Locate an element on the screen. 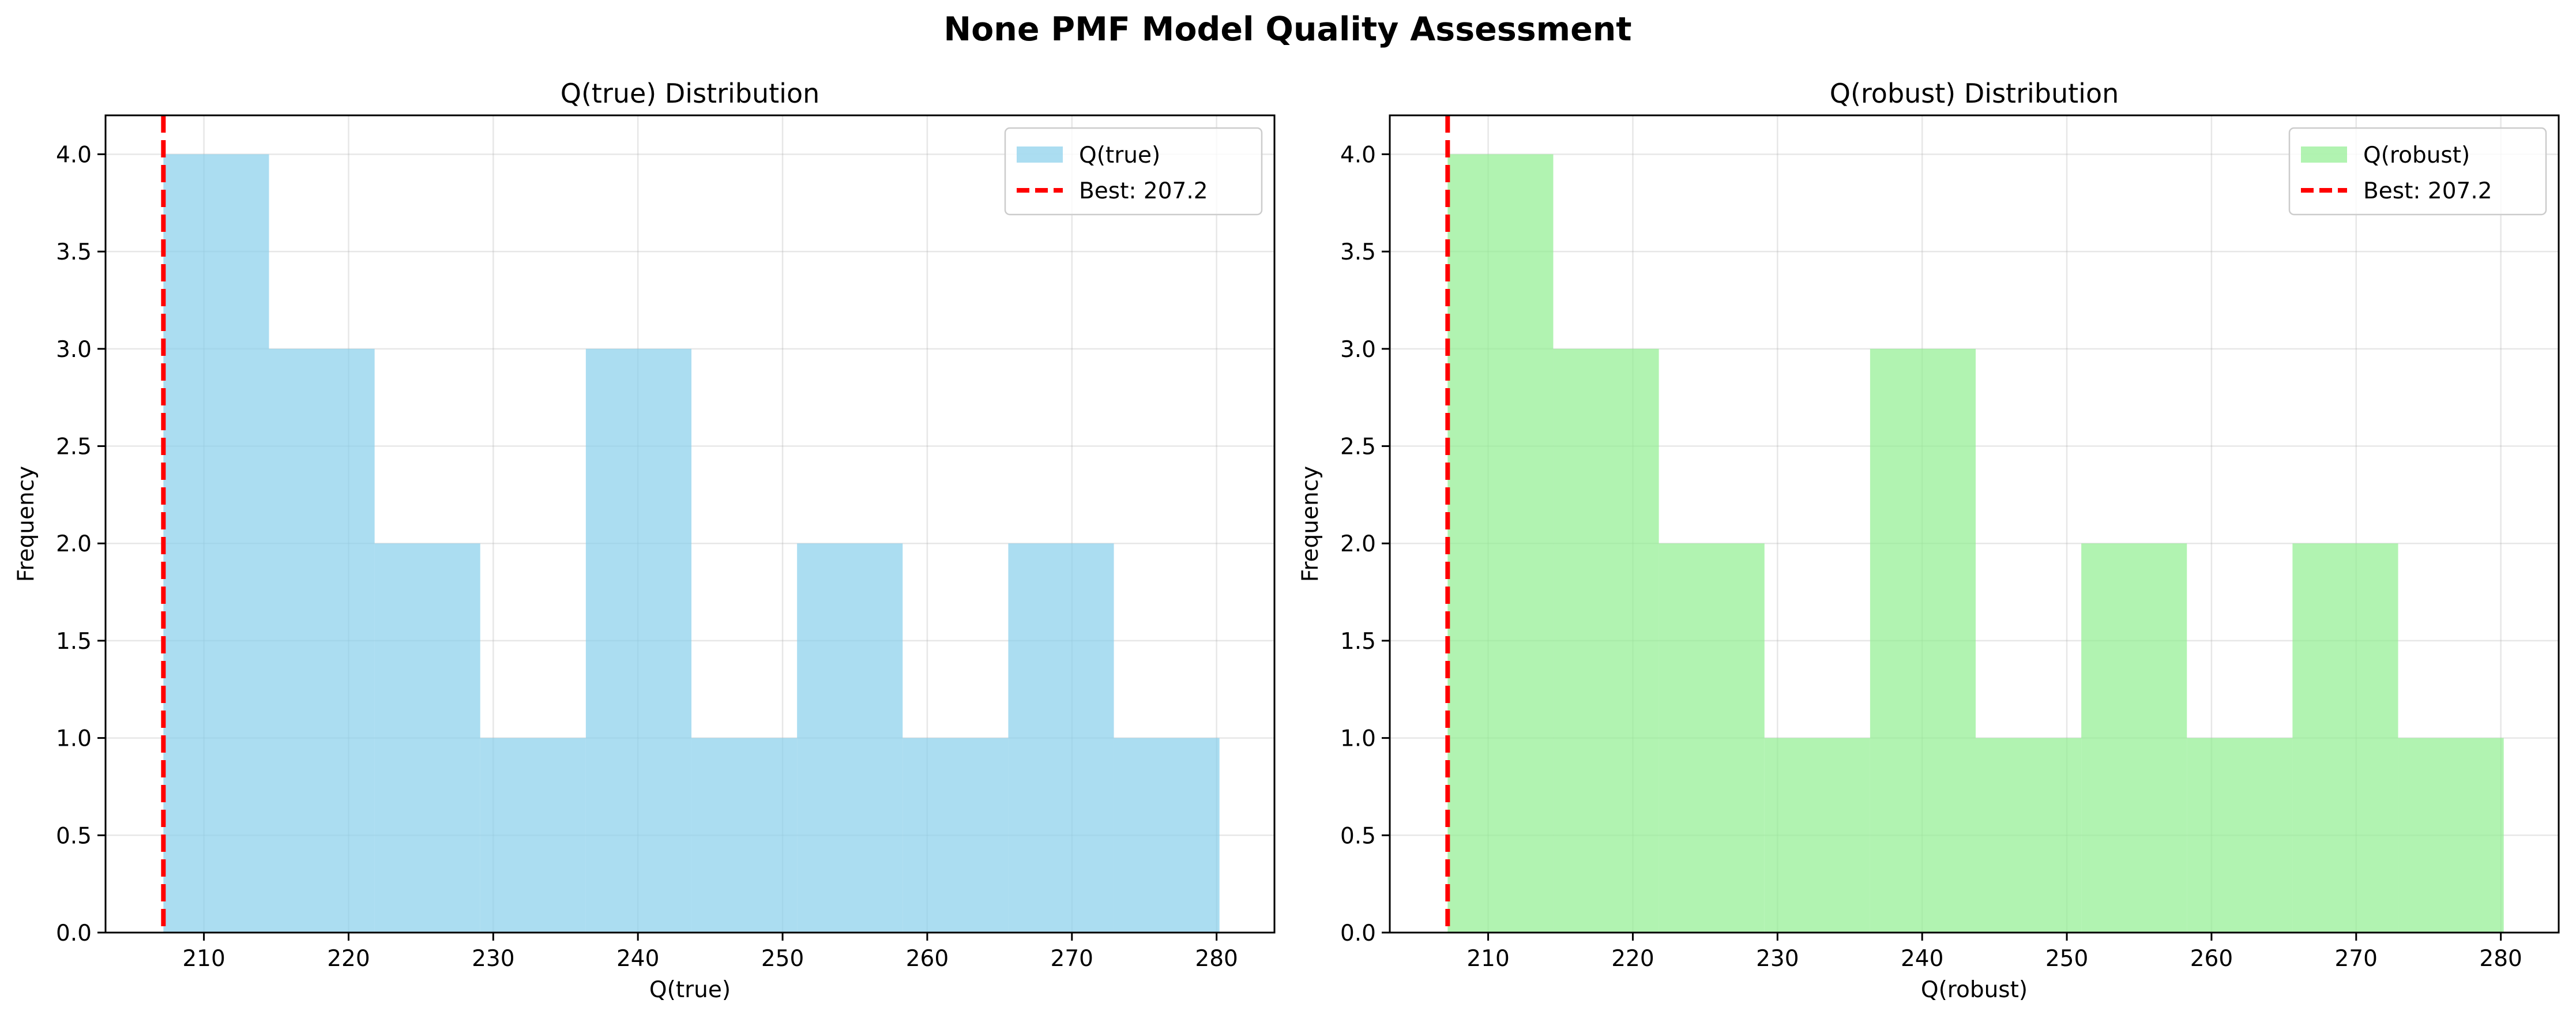 The width and height of the screenshot is (2576, 1026). panel-2-x-axis-label: Q(robust) is located at coordinates (1974, 990).